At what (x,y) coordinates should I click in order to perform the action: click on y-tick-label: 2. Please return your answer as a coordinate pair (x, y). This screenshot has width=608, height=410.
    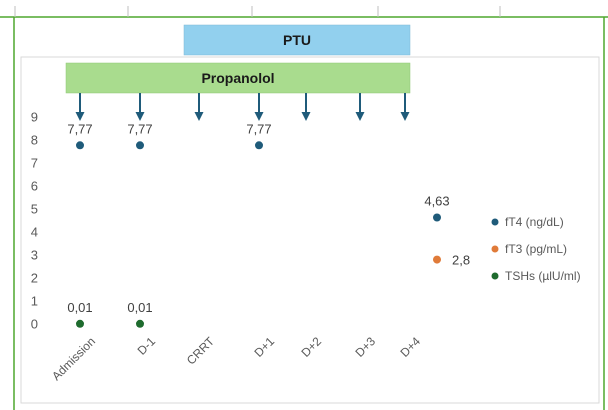
    Looking at the image, I should click on (34, 278).